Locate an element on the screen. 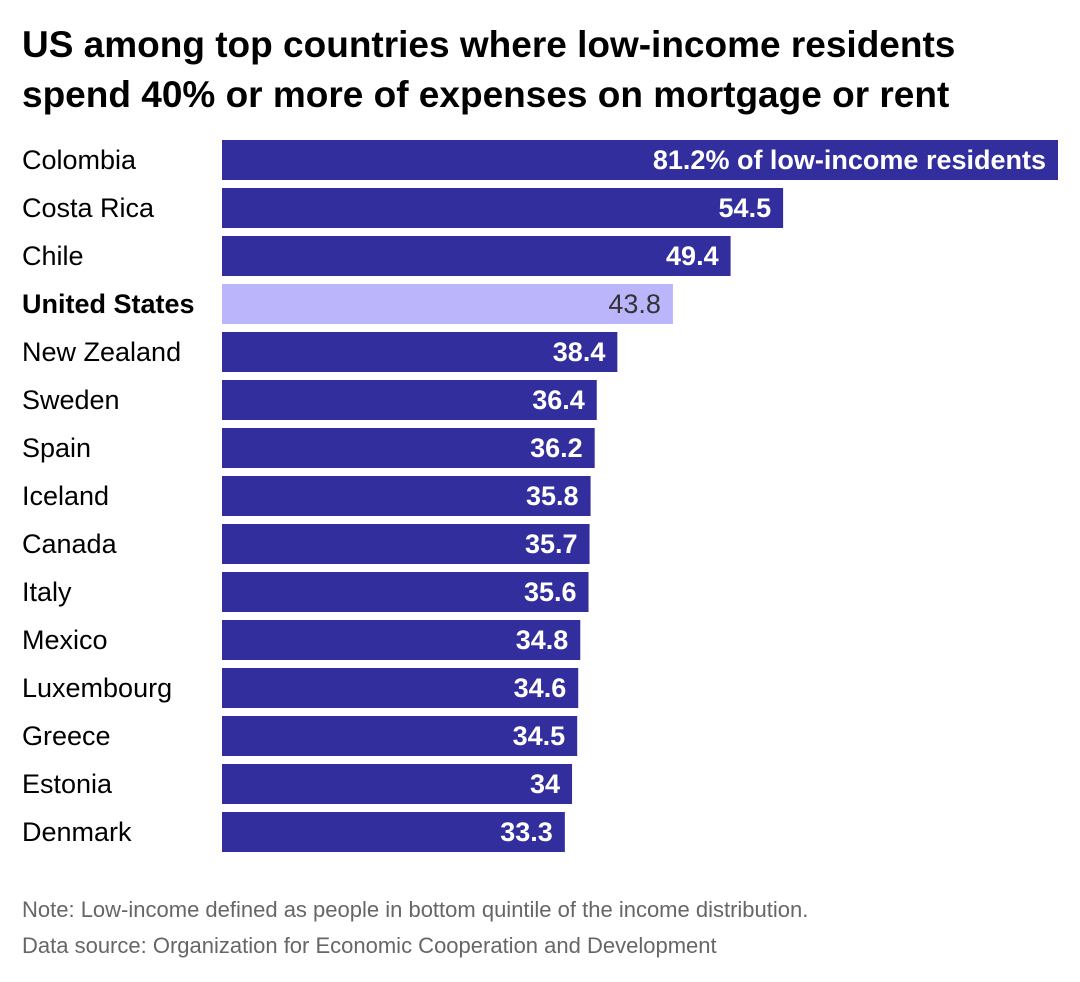  category-label: Italy is located at coordinates (47, 592).